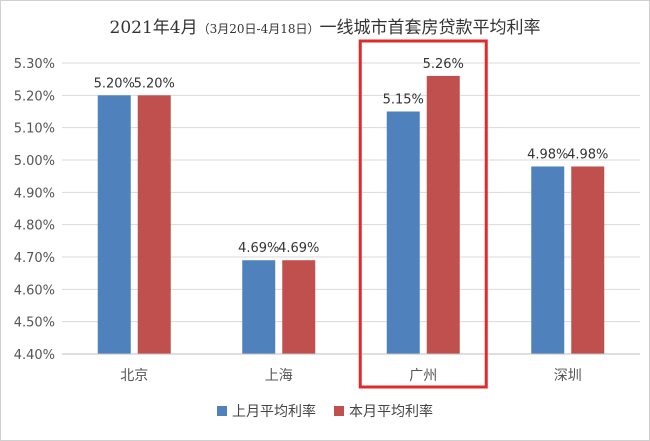 The height and width of the screenshot is (441, 650). What do you see at coordinates (391, 412) in the screenshot?
I see `legend-label-series-2: 本月平均利率` at bounding box center [391, 412].